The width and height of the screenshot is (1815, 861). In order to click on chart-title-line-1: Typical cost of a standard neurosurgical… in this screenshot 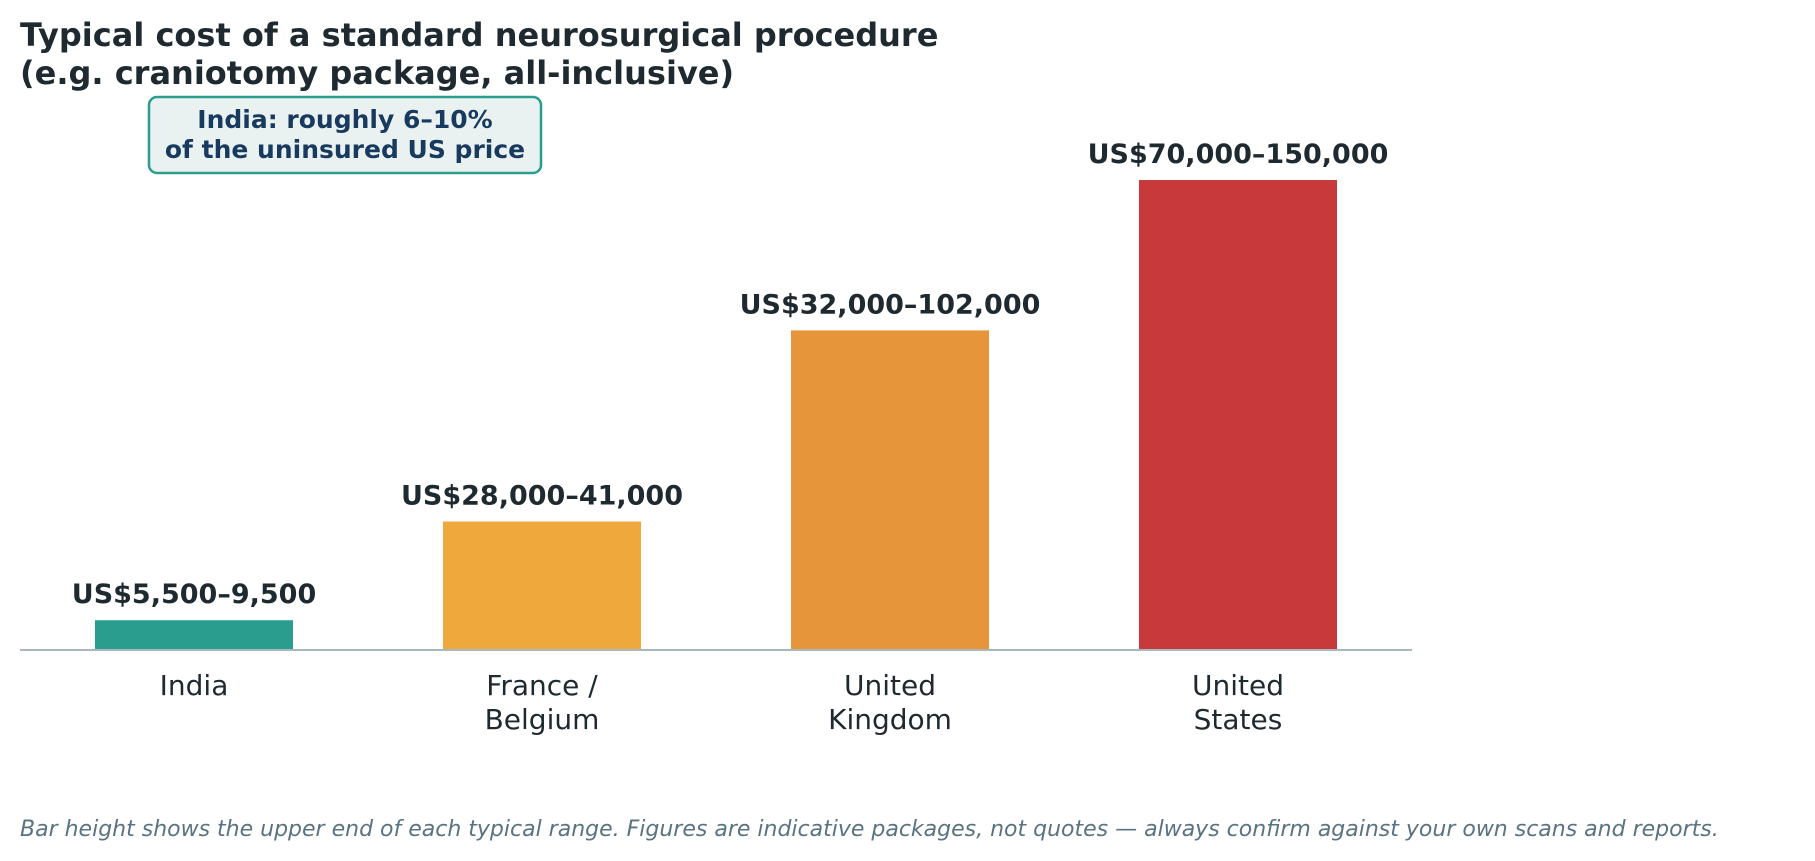, I will do `click(479, 35)`.